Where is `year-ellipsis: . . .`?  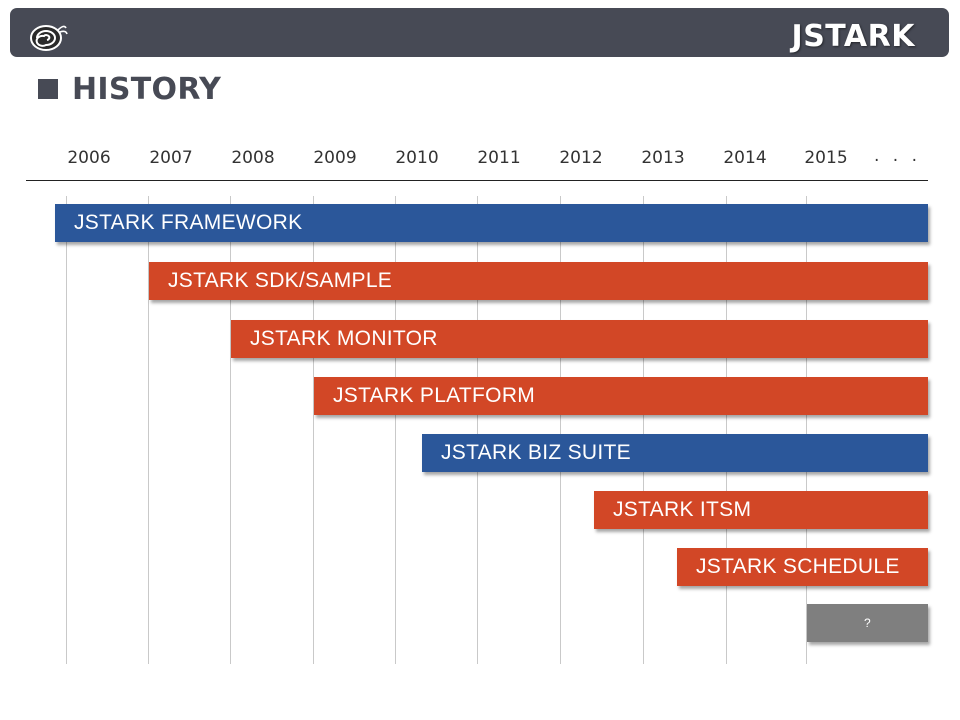
year-ellipsis: . . . is located at coordinates (898, 156).